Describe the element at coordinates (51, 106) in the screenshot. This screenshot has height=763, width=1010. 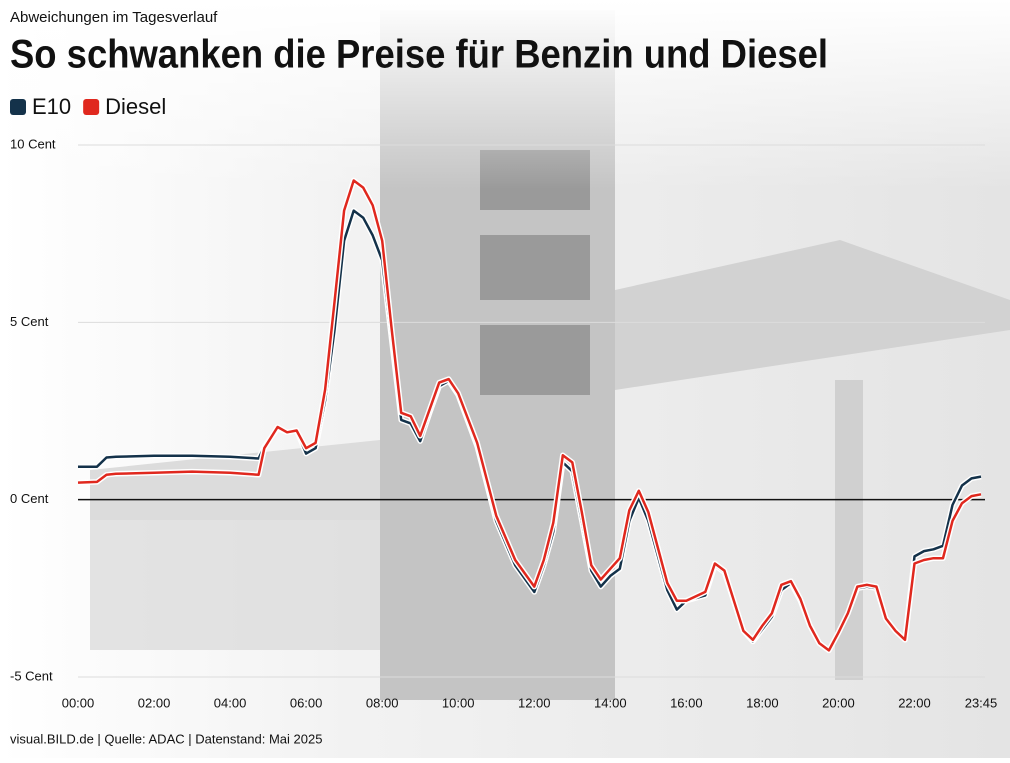
I see `legend-label: E10` at that location.